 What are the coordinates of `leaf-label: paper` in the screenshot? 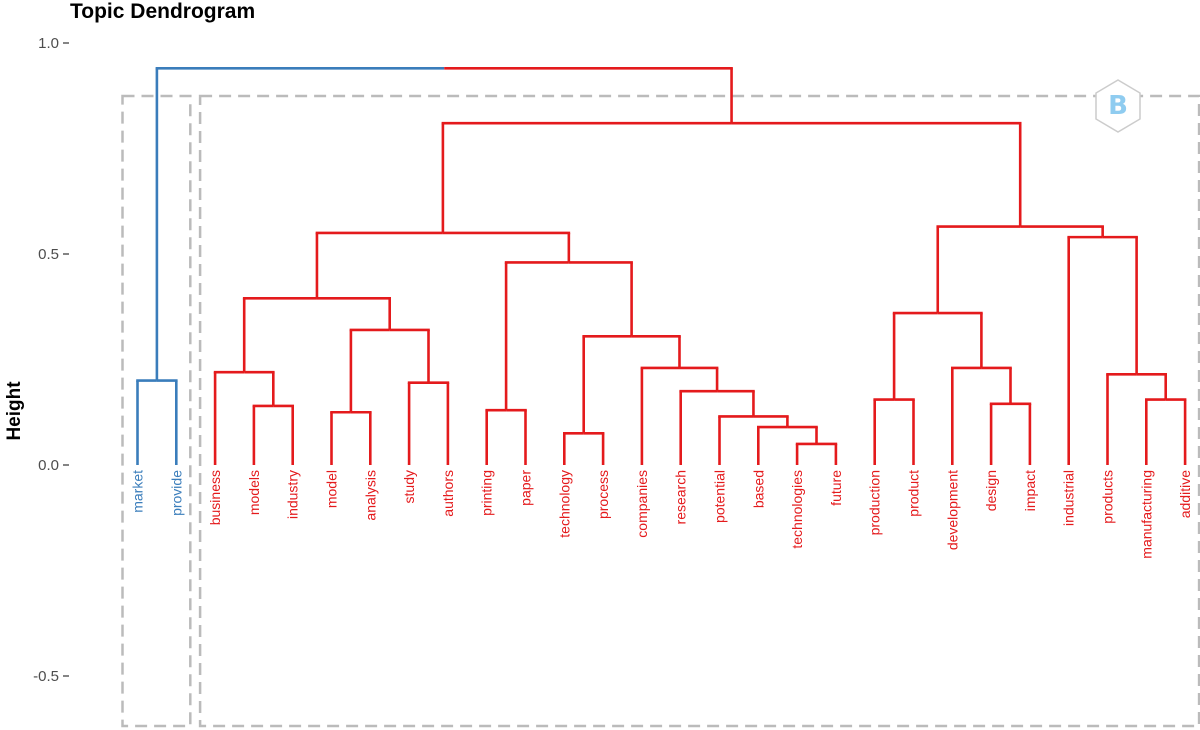 It's located at (526, 488).